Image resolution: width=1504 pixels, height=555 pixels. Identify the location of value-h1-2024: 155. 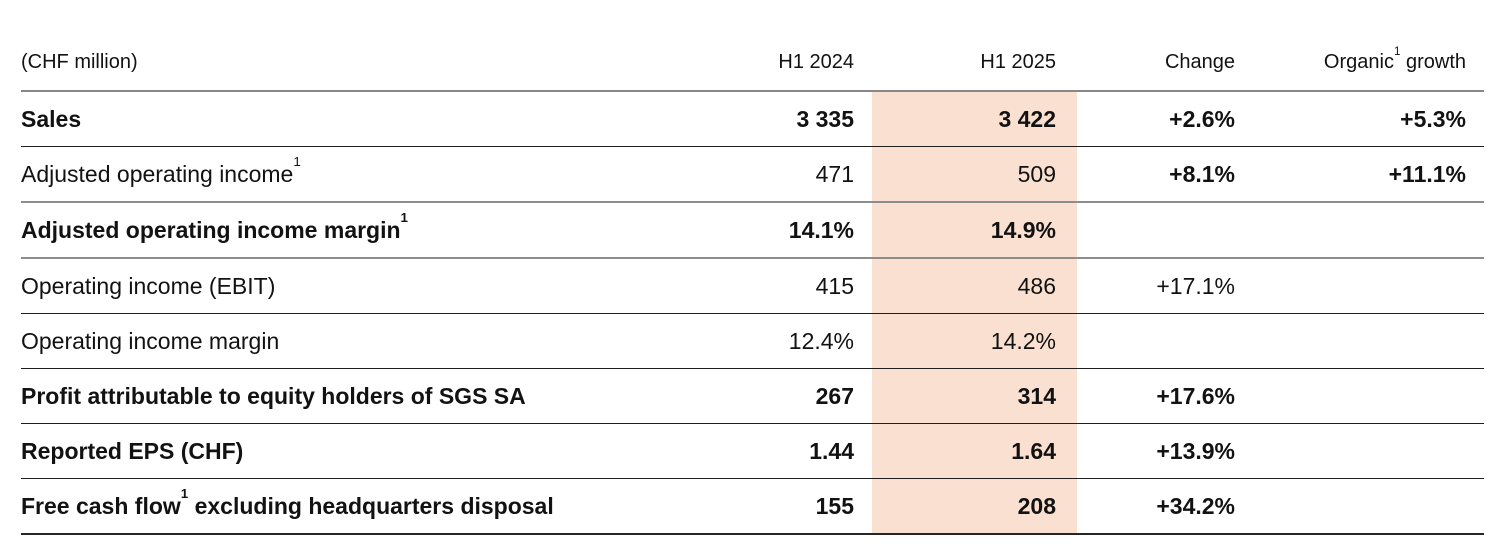
(792, 506).